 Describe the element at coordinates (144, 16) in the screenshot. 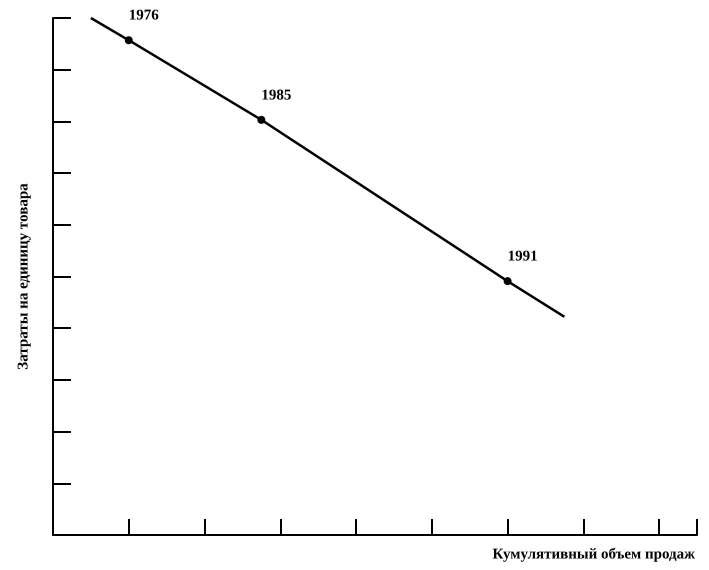

I see `annotation: 1976` at that location.